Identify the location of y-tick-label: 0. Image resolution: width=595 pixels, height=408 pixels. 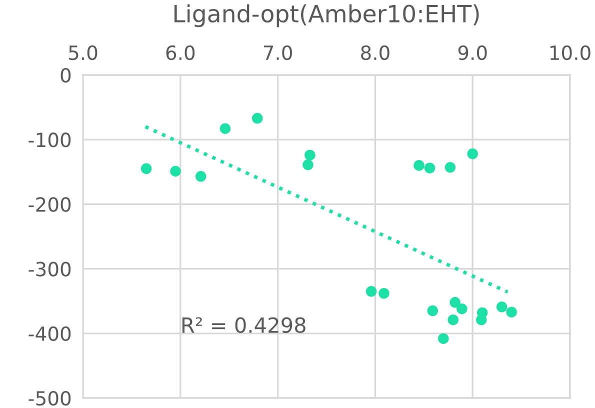
(65, 75).